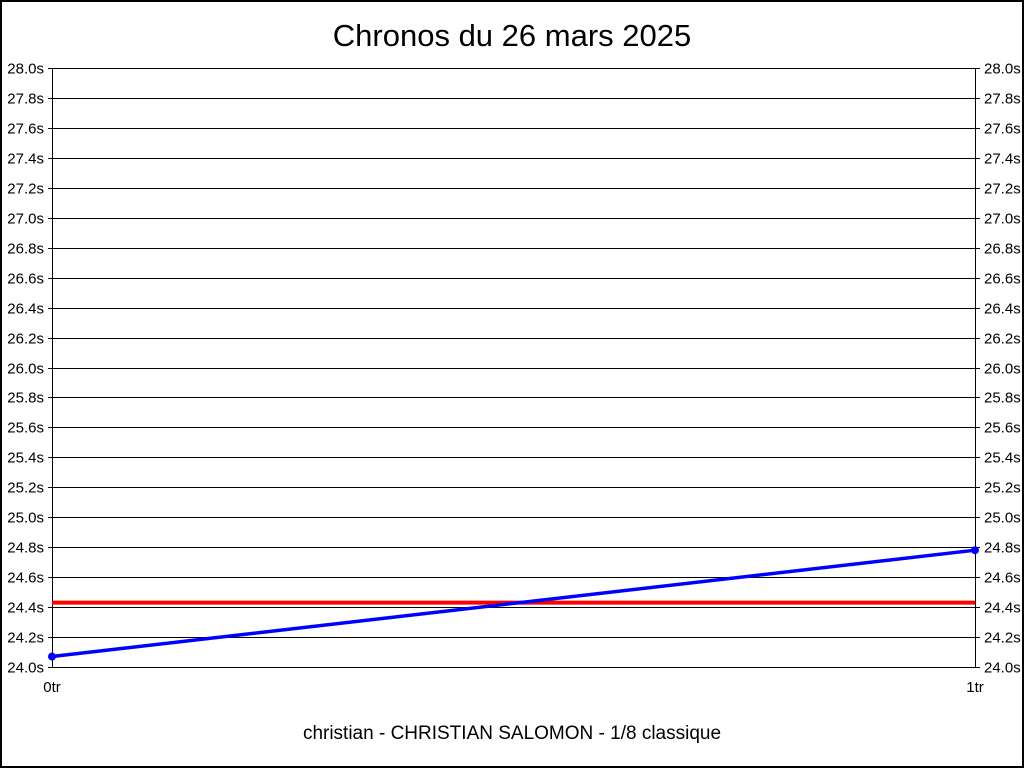 The width and height of the screenshot is (1024, 768). Describe the element at coordinates (25, 249) in the screenshot. I see `y-tick-label-left: 26.8s` at that location.